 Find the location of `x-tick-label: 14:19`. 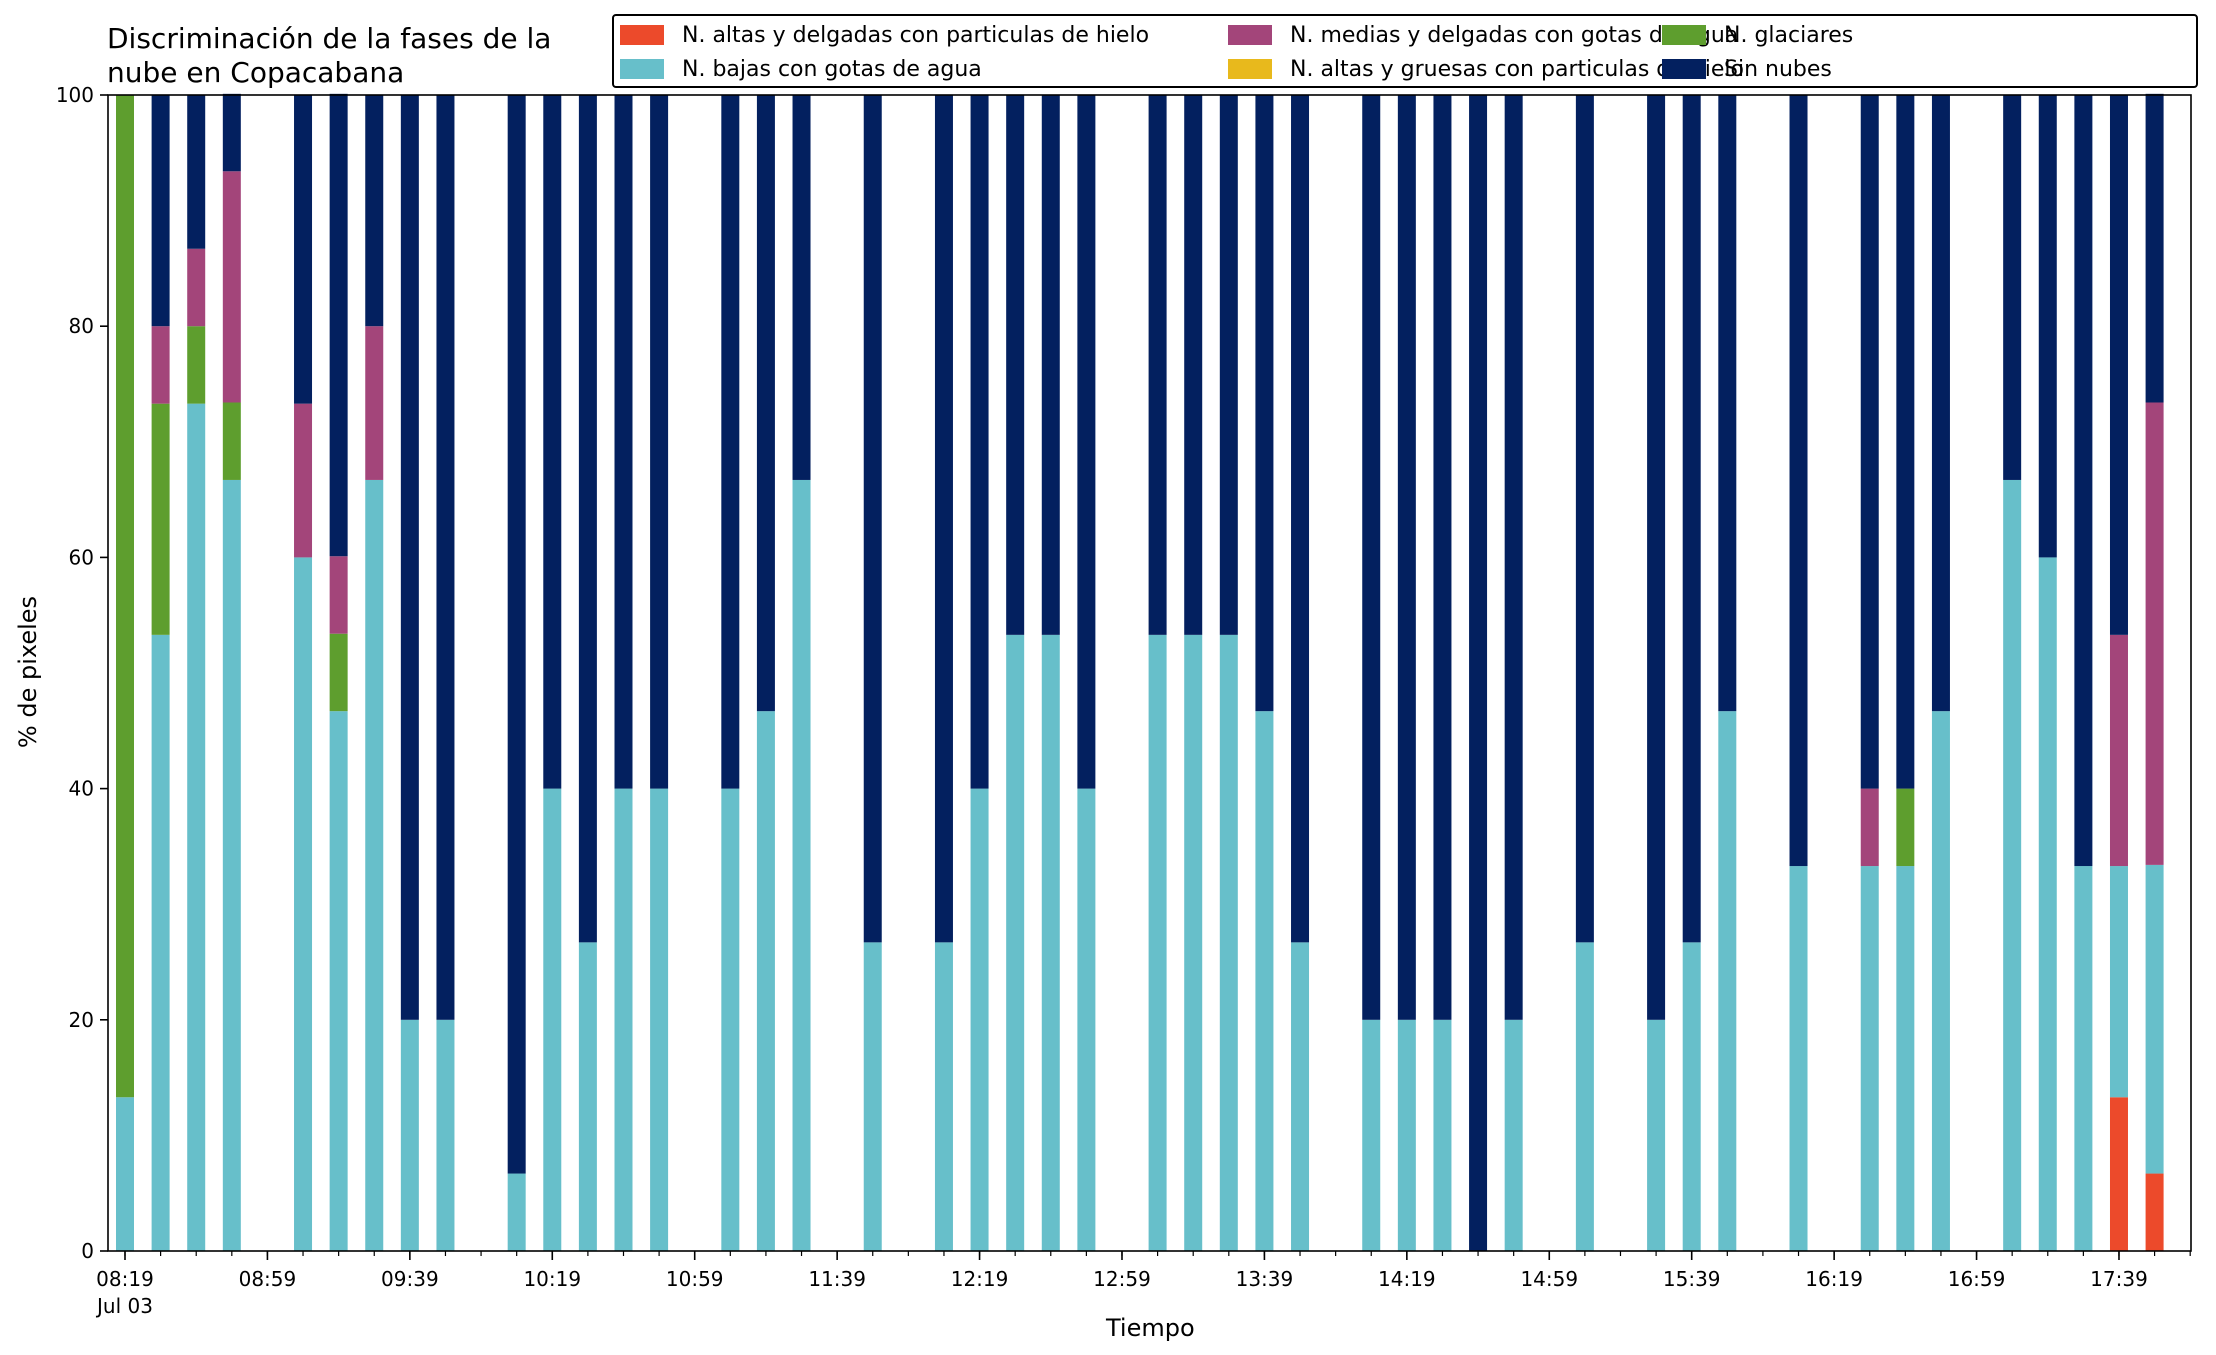

x-tick-label: 14:19 is located at coordinates (1407, 1279).